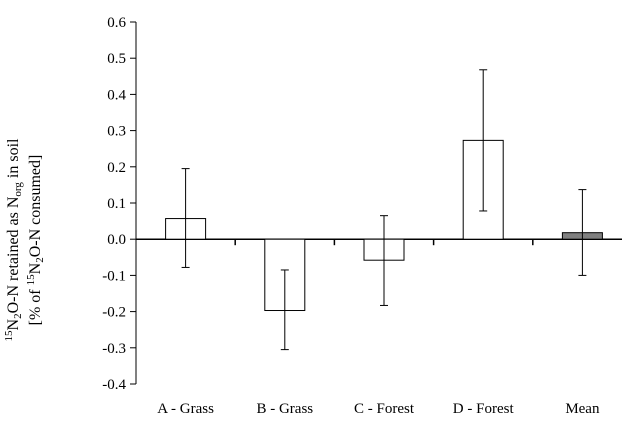 Image resolution: width=622 pixels, height=427 pixels. What do you see at coordinates (116, 240) in the screenshot?
I see `y-tick-label: 0.0` at bounding box center [116, 240].